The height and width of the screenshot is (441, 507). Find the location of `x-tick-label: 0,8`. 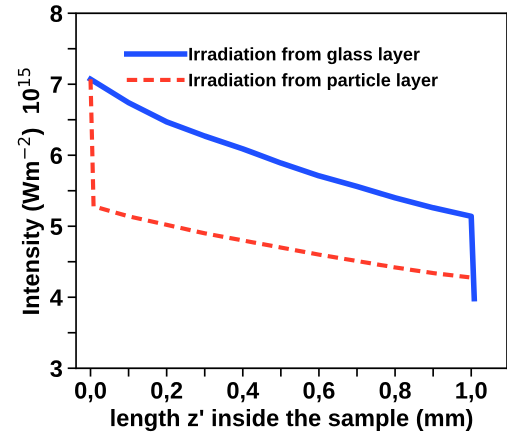

x-tick-label: 0,8 is located at coordinates (395, 392).